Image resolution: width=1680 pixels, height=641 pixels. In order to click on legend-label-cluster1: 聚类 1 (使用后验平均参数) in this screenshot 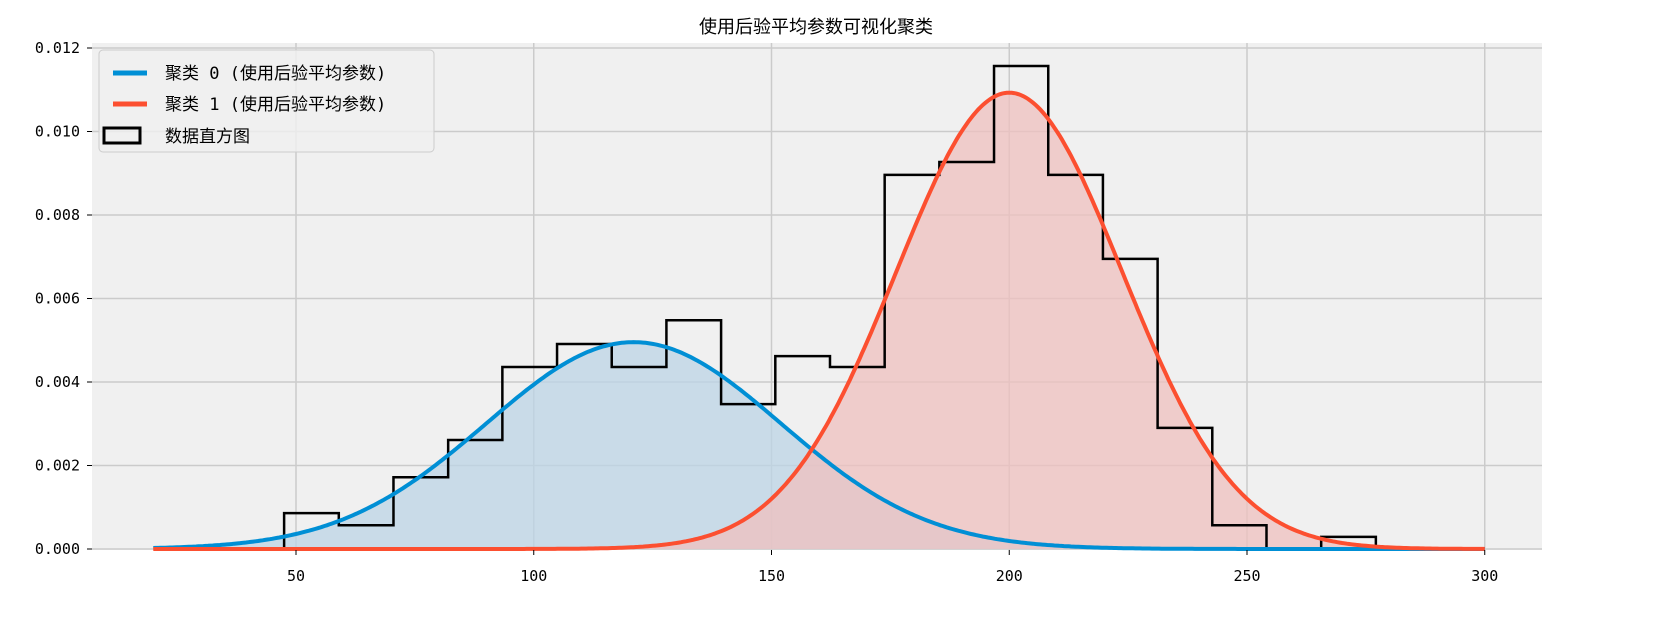, I will do `click(275, 104)`.